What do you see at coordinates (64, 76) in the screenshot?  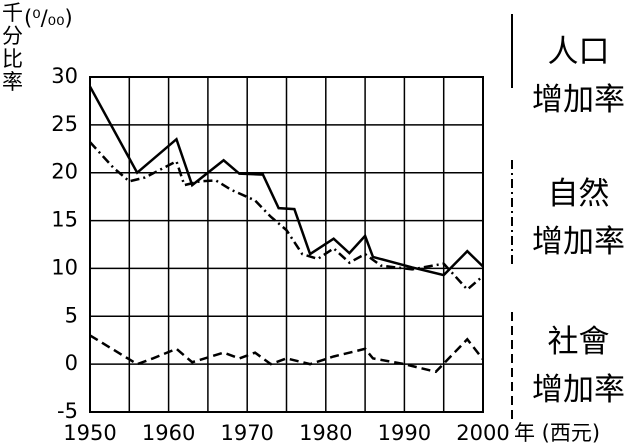 I see `y-tick-label: 30` at bounding box center [64, 76].